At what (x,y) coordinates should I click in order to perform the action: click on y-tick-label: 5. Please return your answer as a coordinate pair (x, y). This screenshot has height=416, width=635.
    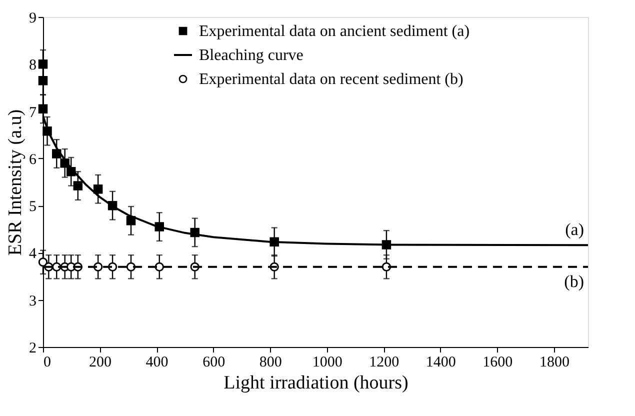
    Looking at the image, I should click on (32, 207).